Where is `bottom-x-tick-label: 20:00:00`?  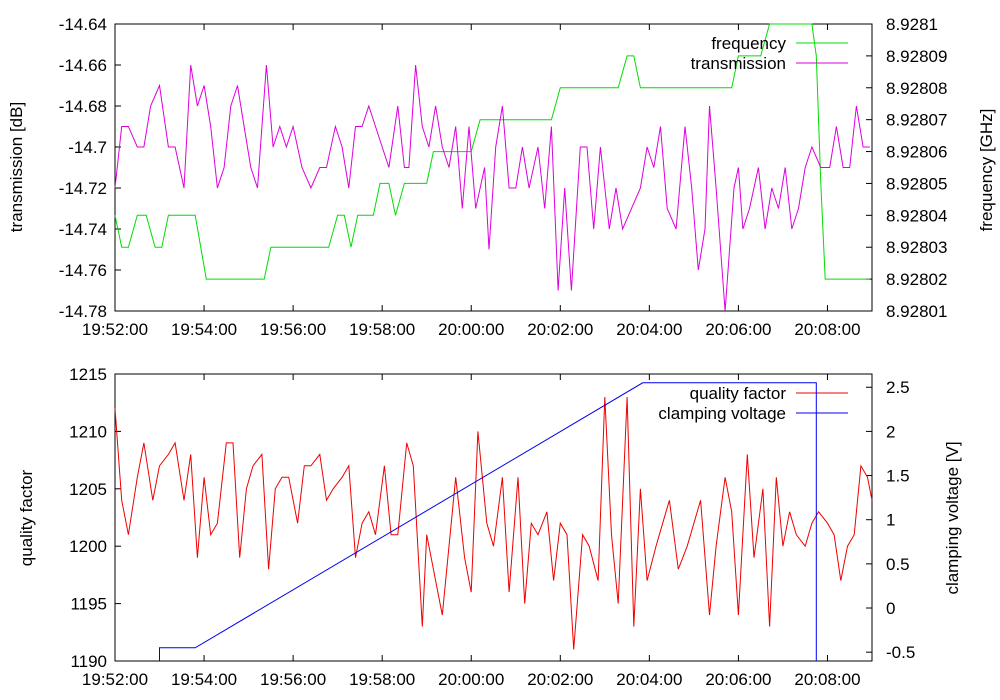 bottom-x-tick-label: 20:00:00 is located at coordinates (471, 679).